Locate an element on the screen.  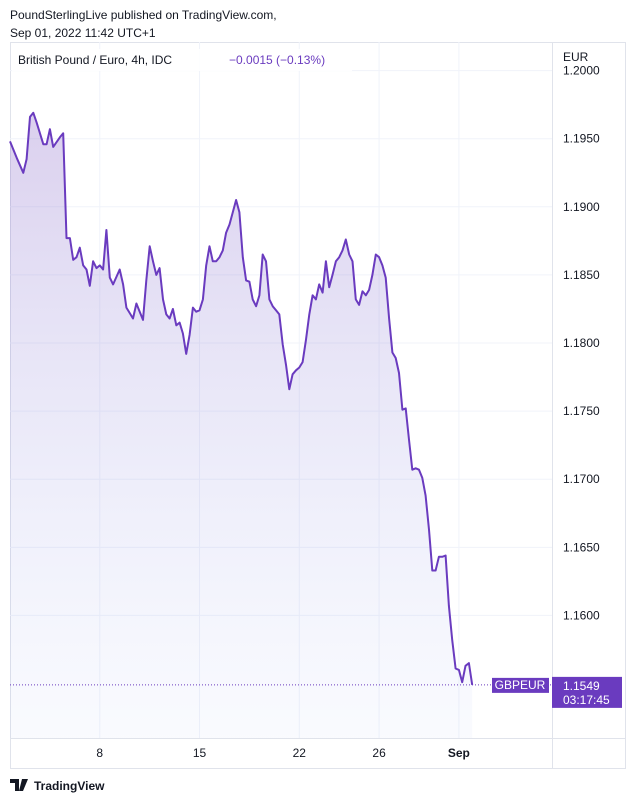
y-tick-label: 1.1850 is located at coordinates (581, 275).